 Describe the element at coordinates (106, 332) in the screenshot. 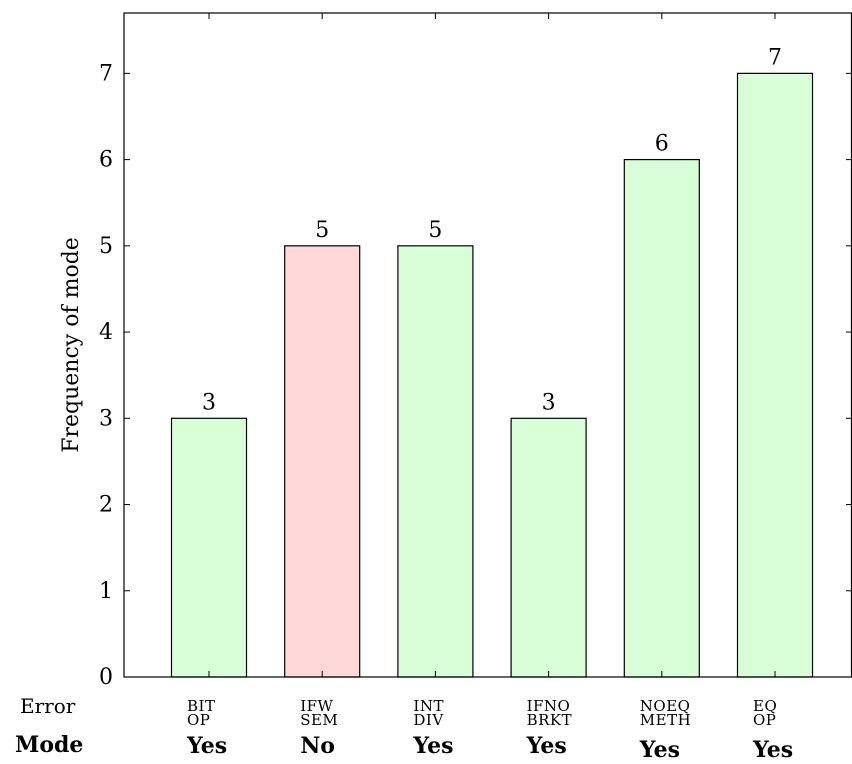

I see `y-tick-label: 4` at that location.